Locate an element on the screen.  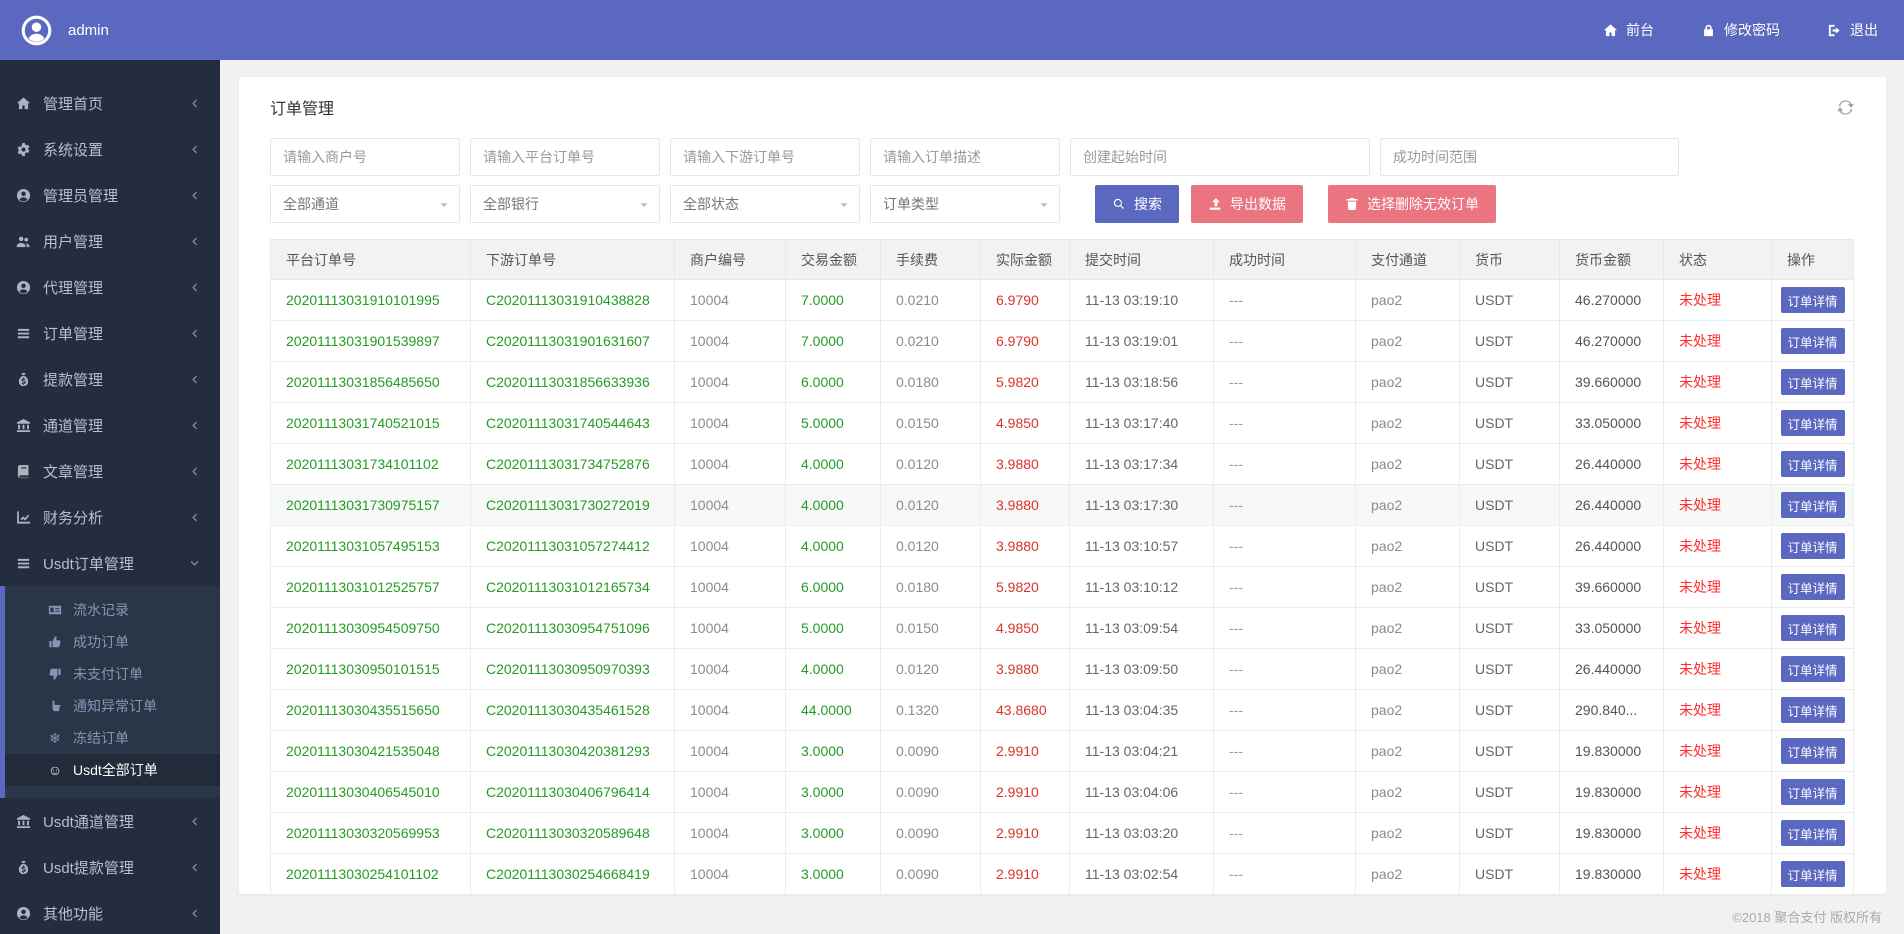
nav-link-frontend: 前台 is located at coordinates (1628, 30).